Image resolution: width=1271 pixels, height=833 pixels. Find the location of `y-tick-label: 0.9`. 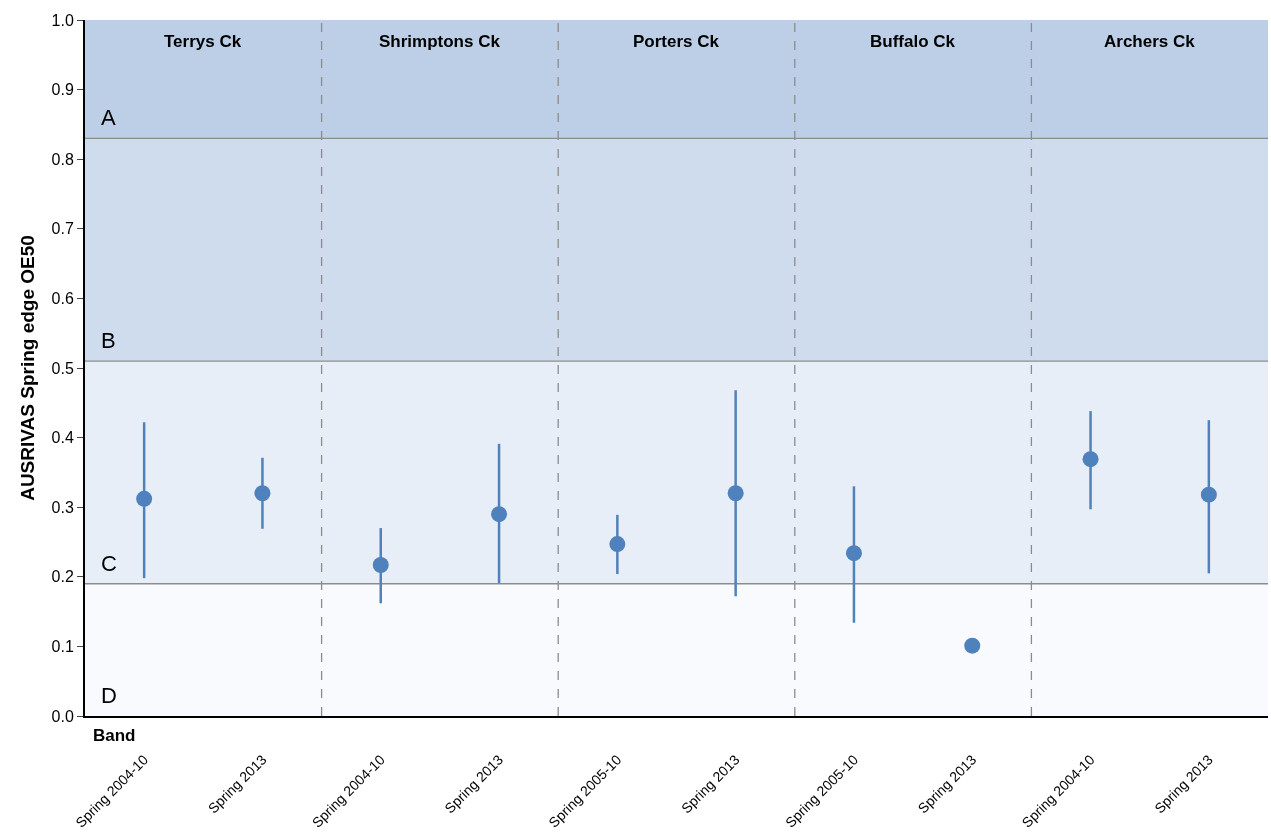

y-tick-label: 0.9 is located at coordinates (62, 90).